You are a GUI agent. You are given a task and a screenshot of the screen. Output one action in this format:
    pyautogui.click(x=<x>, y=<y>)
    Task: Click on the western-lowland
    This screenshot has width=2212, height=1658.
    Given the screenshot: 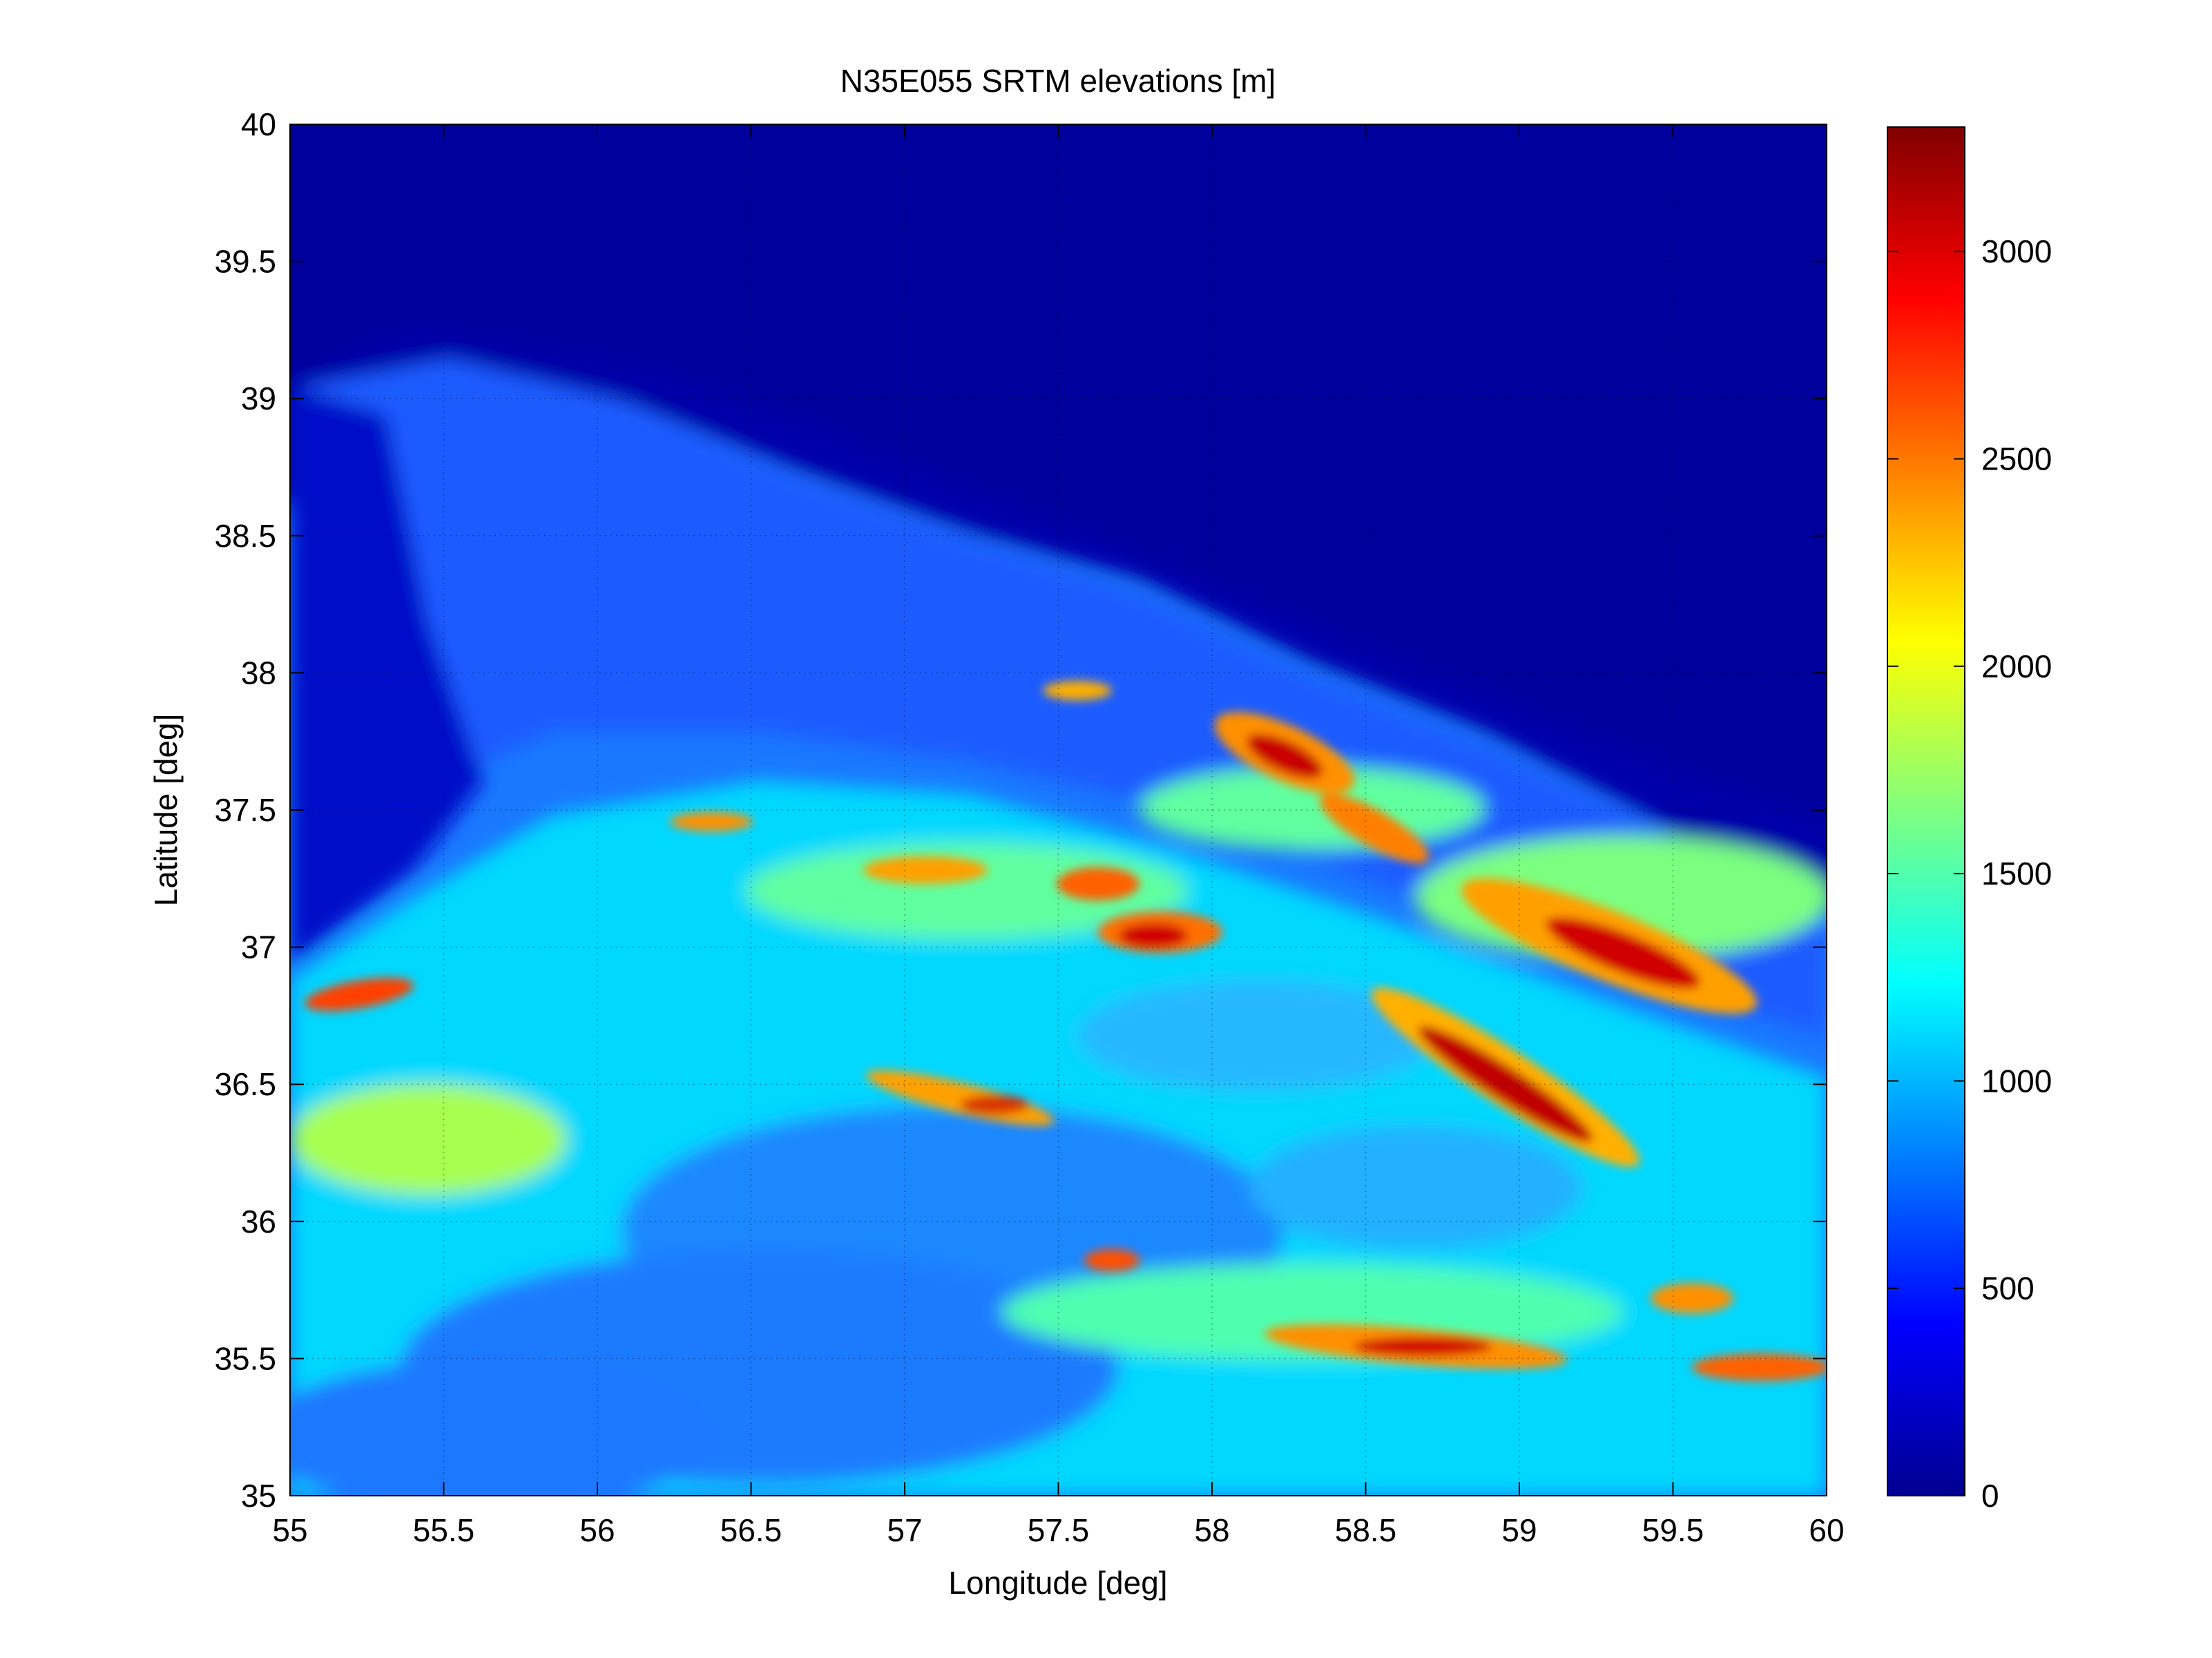 What is the action you would take?
    pyautogui.click(x=386, y=677)
    